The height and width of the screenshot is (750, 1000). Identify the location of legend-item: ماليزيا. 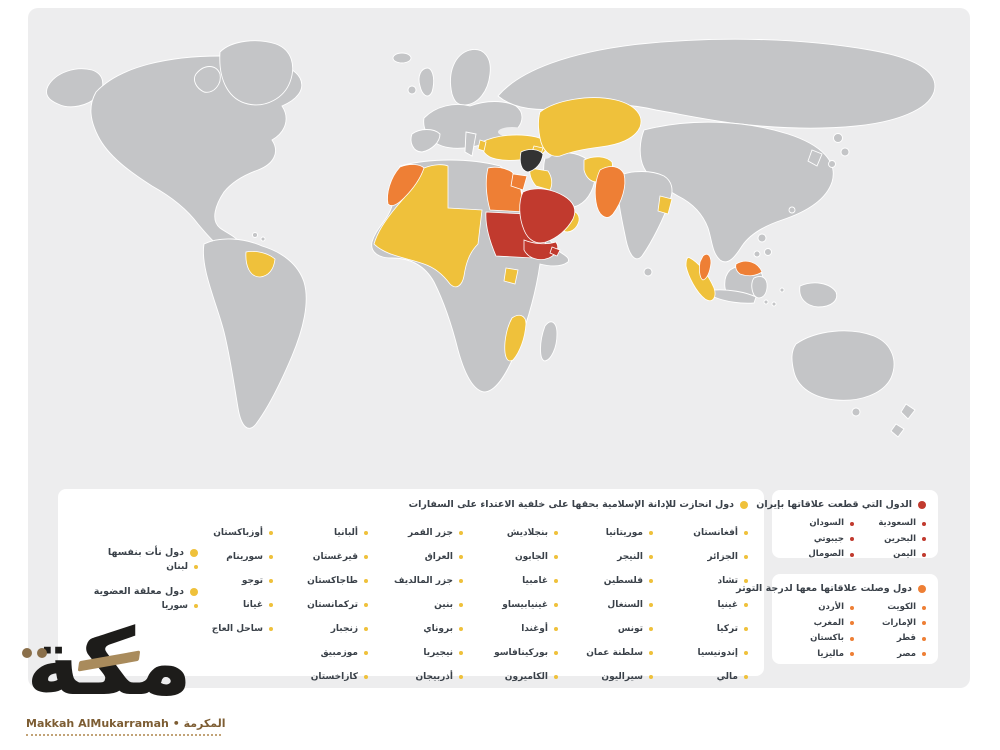
(818, 655).